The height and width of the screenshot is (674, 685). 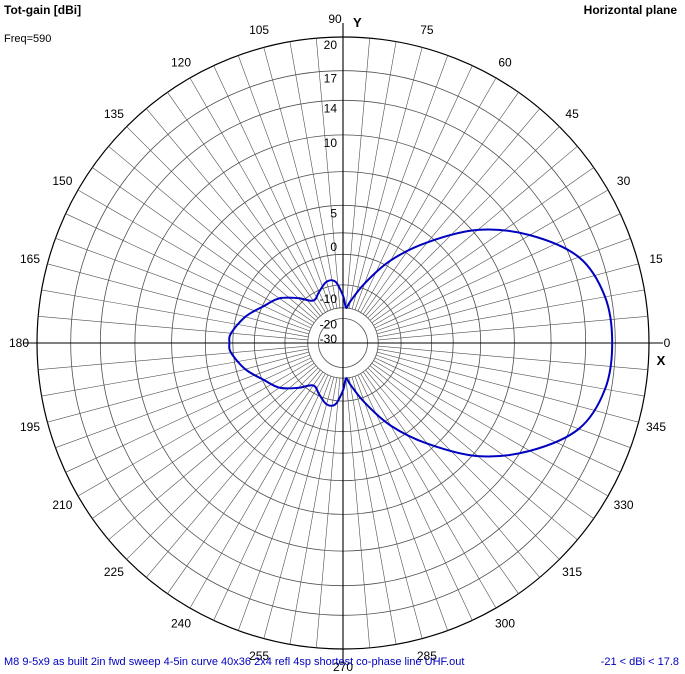 What do you see at coordinates (656, 259) in the screenshot?
I see `angle-tick-label: 15` at bounding box center [656, 259].